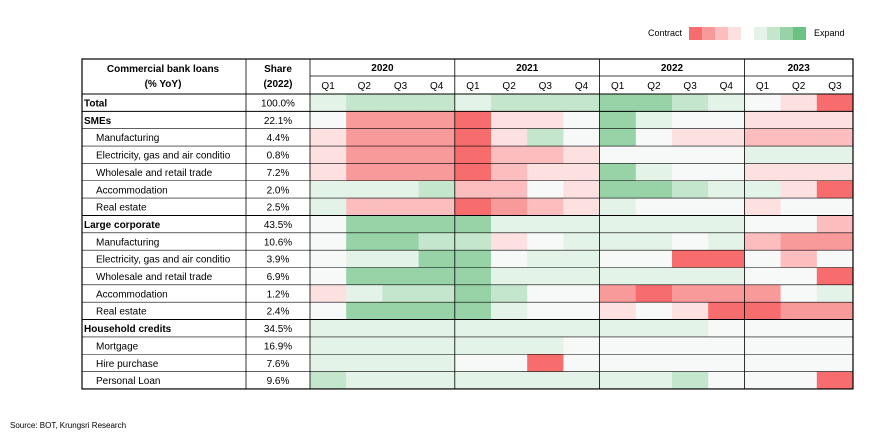 The image size is (870, 439). Describe the element at coordinates (278, 260) in the screenshot. I see `share-value: 3.9%` at that location.